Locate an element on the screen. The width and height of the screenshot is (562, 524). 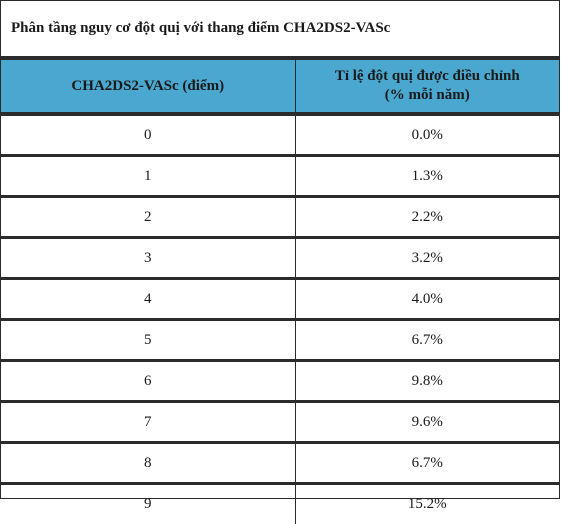
table-row: 1 1.3% is located at coordinates (280, 176).